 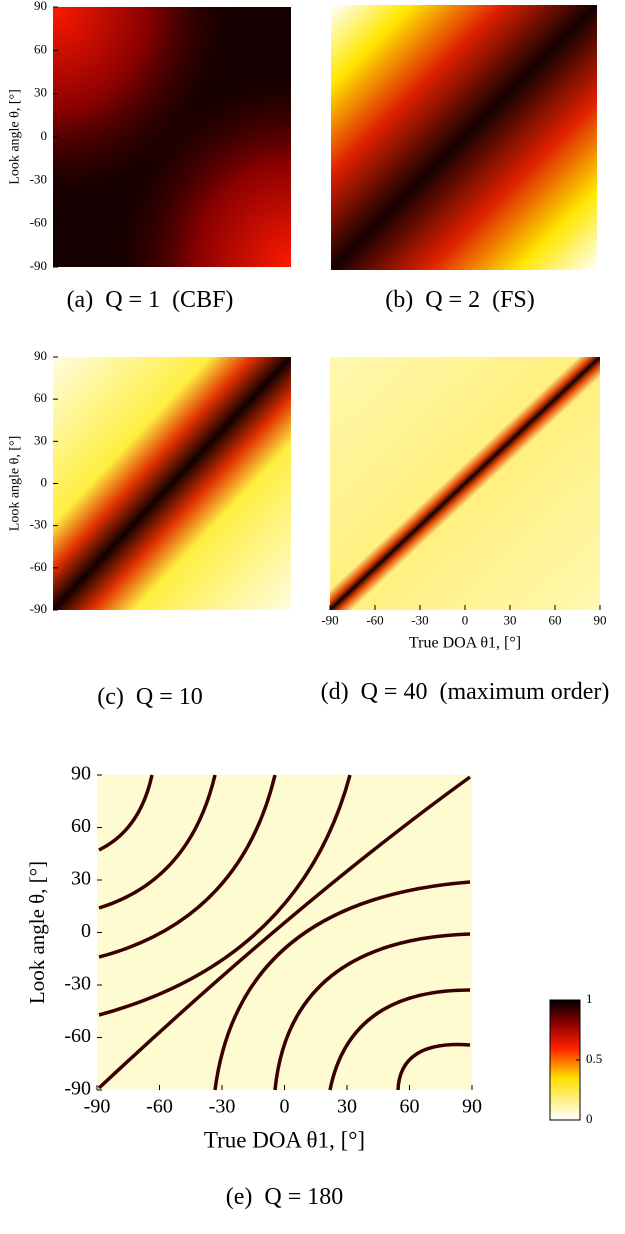 What do you see at coordinates (150, 697) in the screenshot?
I see `panel-caption: (c) Q = 10` at bounding box center [150, 697].